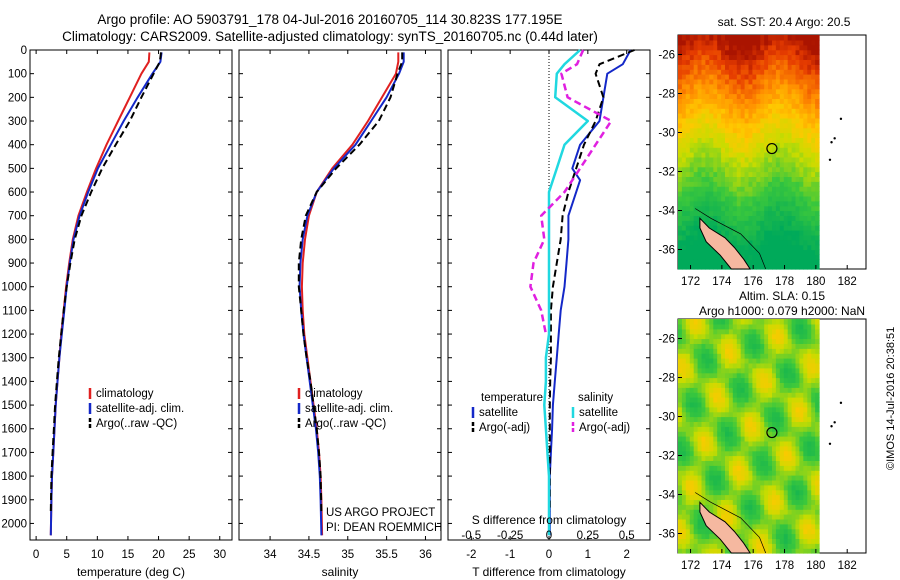 The height and width of the screenshot is (580, 900). Describe the element at coordinates (627, 536) in the screenshot. I see `x-tick-label-secondary: 0.5` at that location.